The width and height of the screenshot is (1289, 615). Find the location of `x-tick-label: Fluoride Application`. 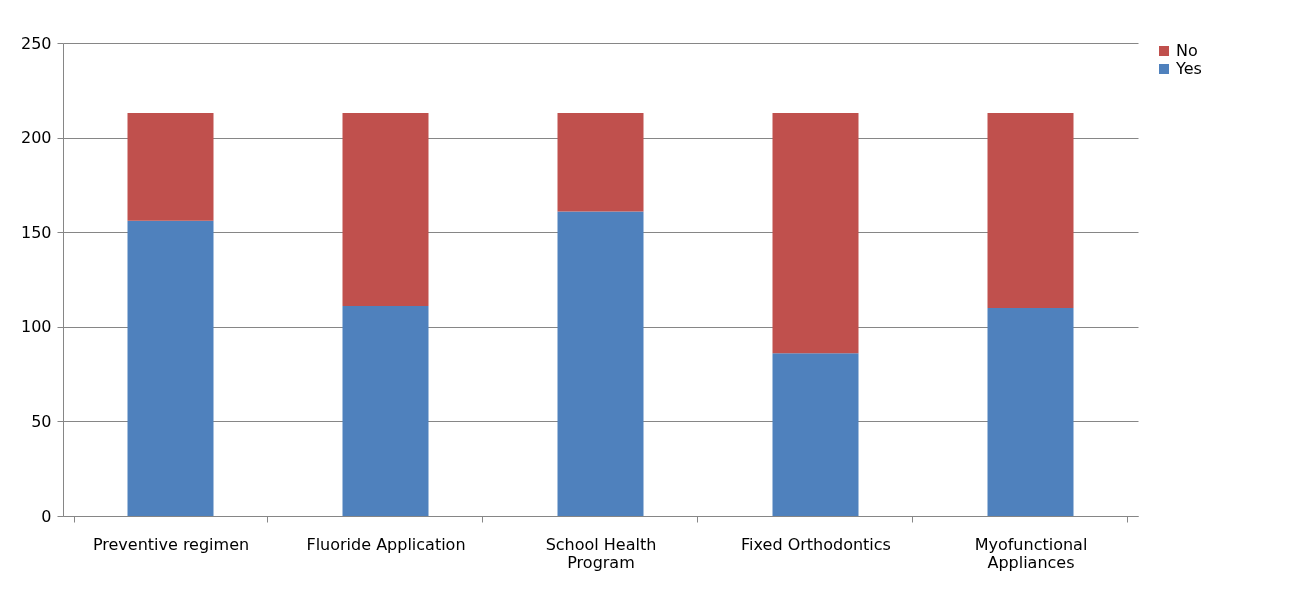

x-tick-label: Fluoride Application is located at coordinates (386, 544).